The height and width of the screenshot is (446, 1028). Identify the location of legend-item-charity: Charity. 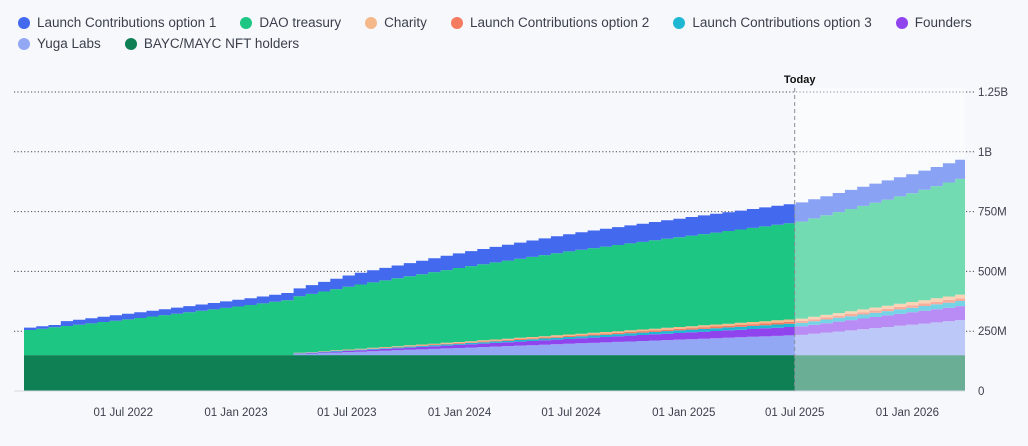
(396, 22).